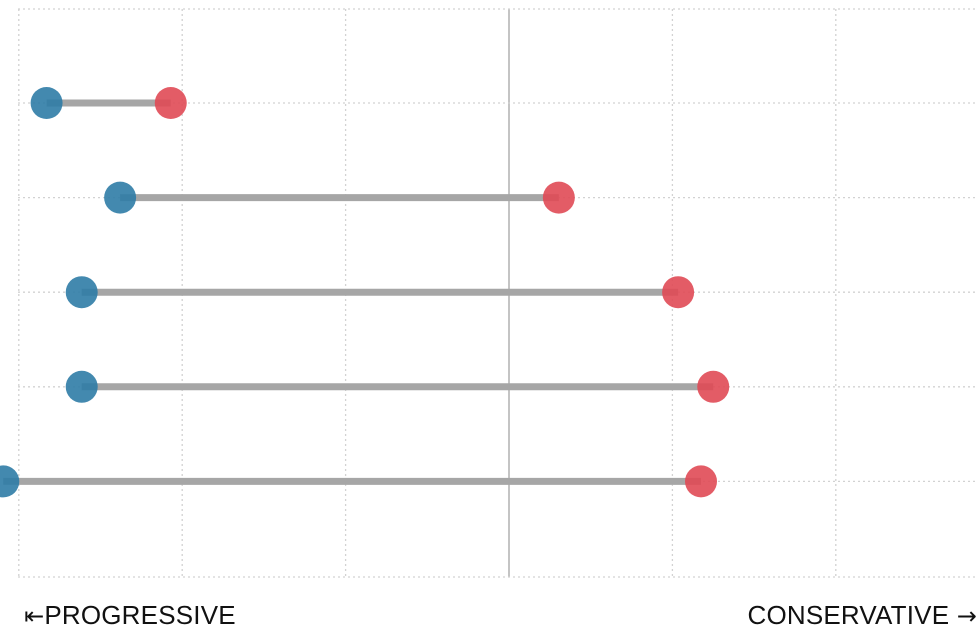 This screenshot has width=977, height=631. I want to click on left-arrow-icon: ⇤, so click(34, 616).